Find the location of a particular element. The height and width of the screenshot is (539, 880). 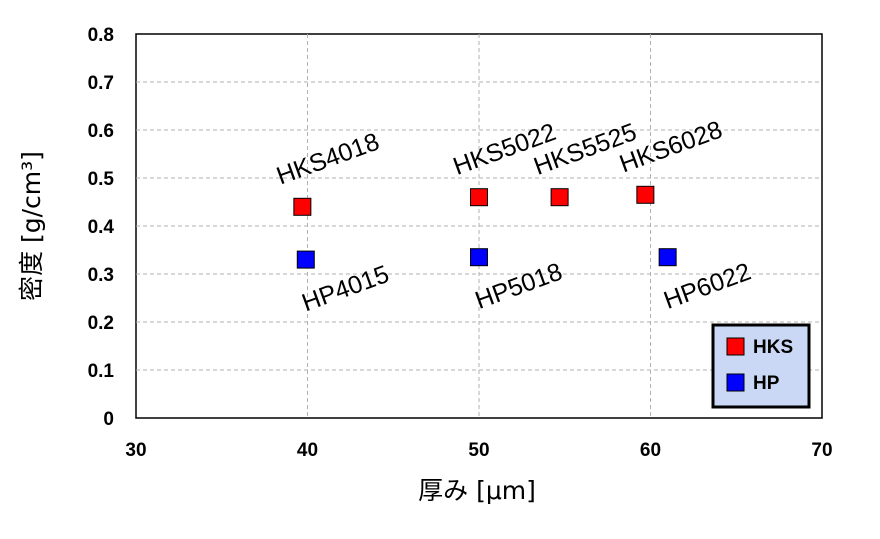

y-tick-label: 0 is located at coordinates (108, 419).